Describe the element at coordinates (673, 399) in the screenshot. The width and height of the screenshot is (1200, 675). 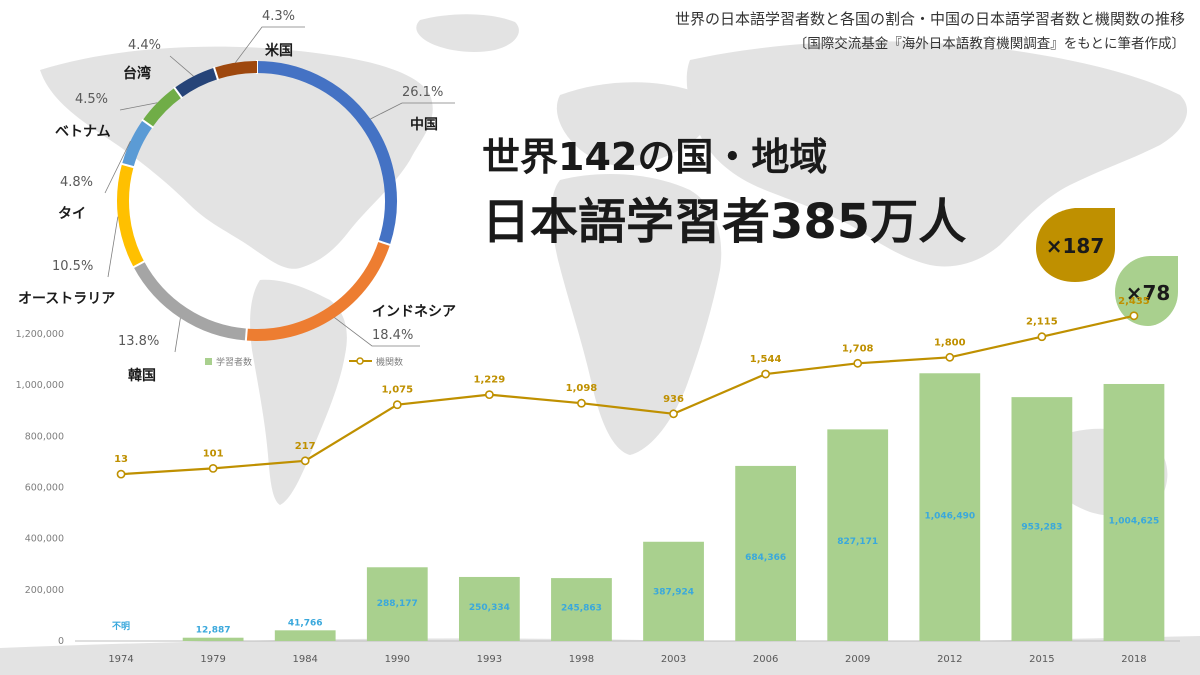
I see `institutions-point-label: 936` at that location.